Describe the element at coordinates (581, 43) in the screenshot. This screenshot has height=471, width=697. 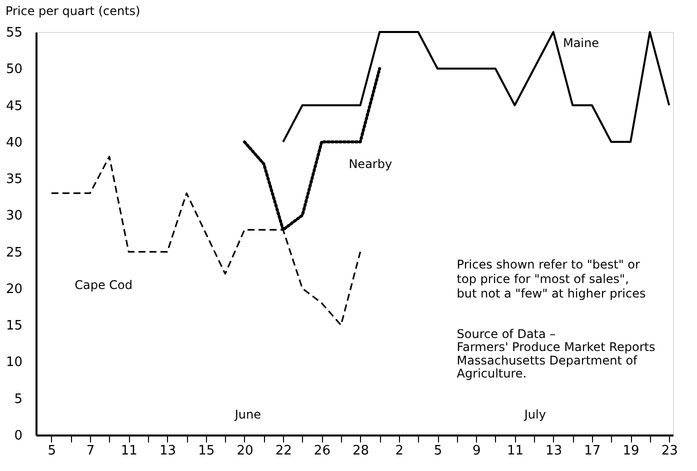
I see `series-label: Maine` at that location.